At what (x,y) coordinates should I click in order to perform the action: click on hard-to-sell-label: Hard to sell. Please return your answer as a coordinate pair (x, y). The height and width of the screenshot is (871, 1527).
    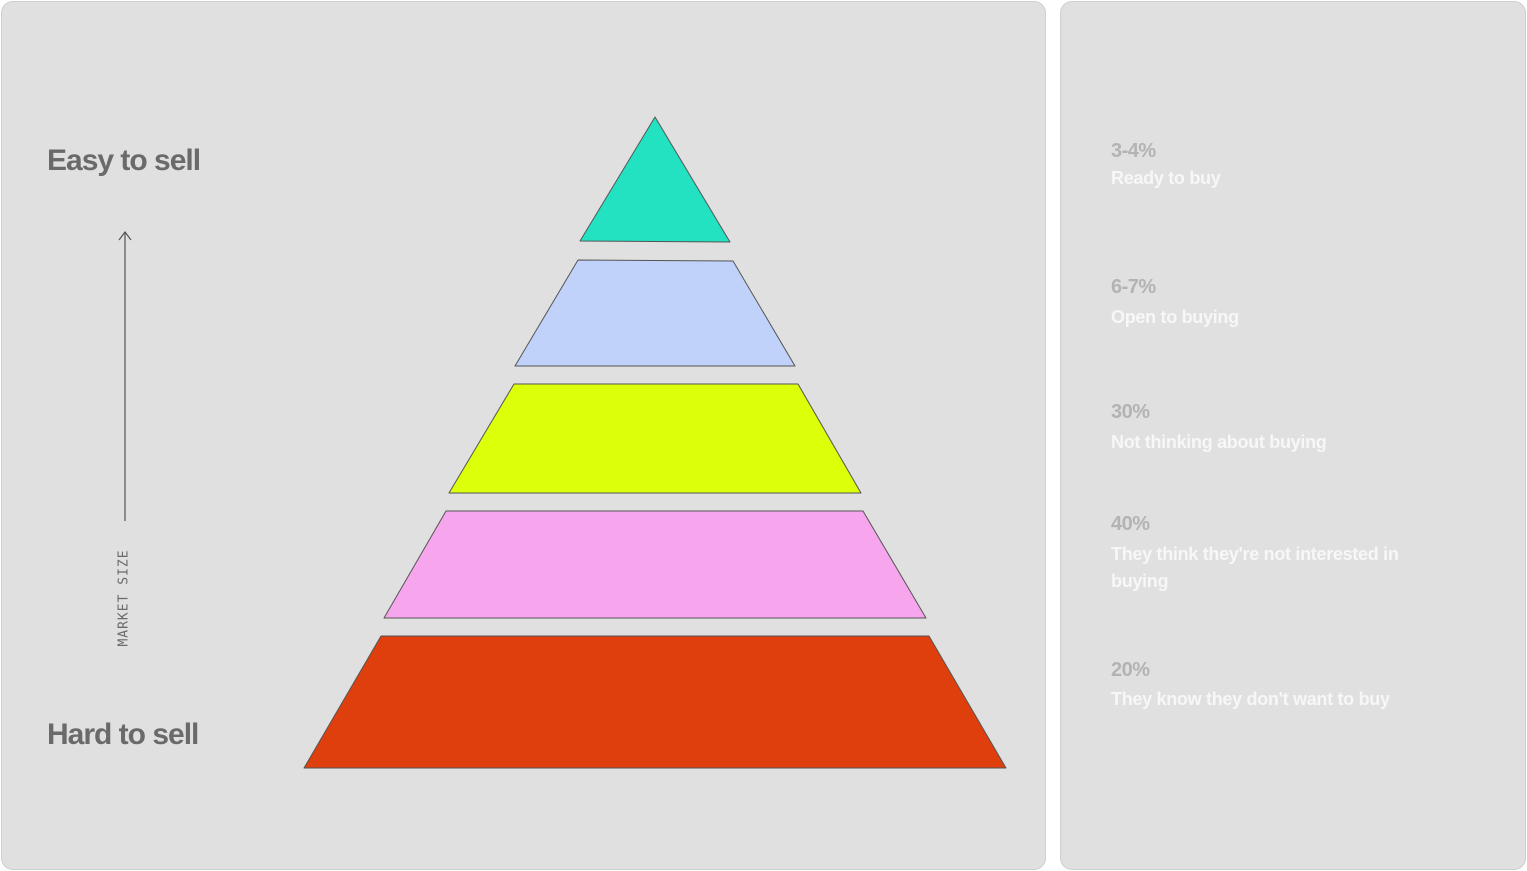
    Looking at the image, I should click on (123, 734).